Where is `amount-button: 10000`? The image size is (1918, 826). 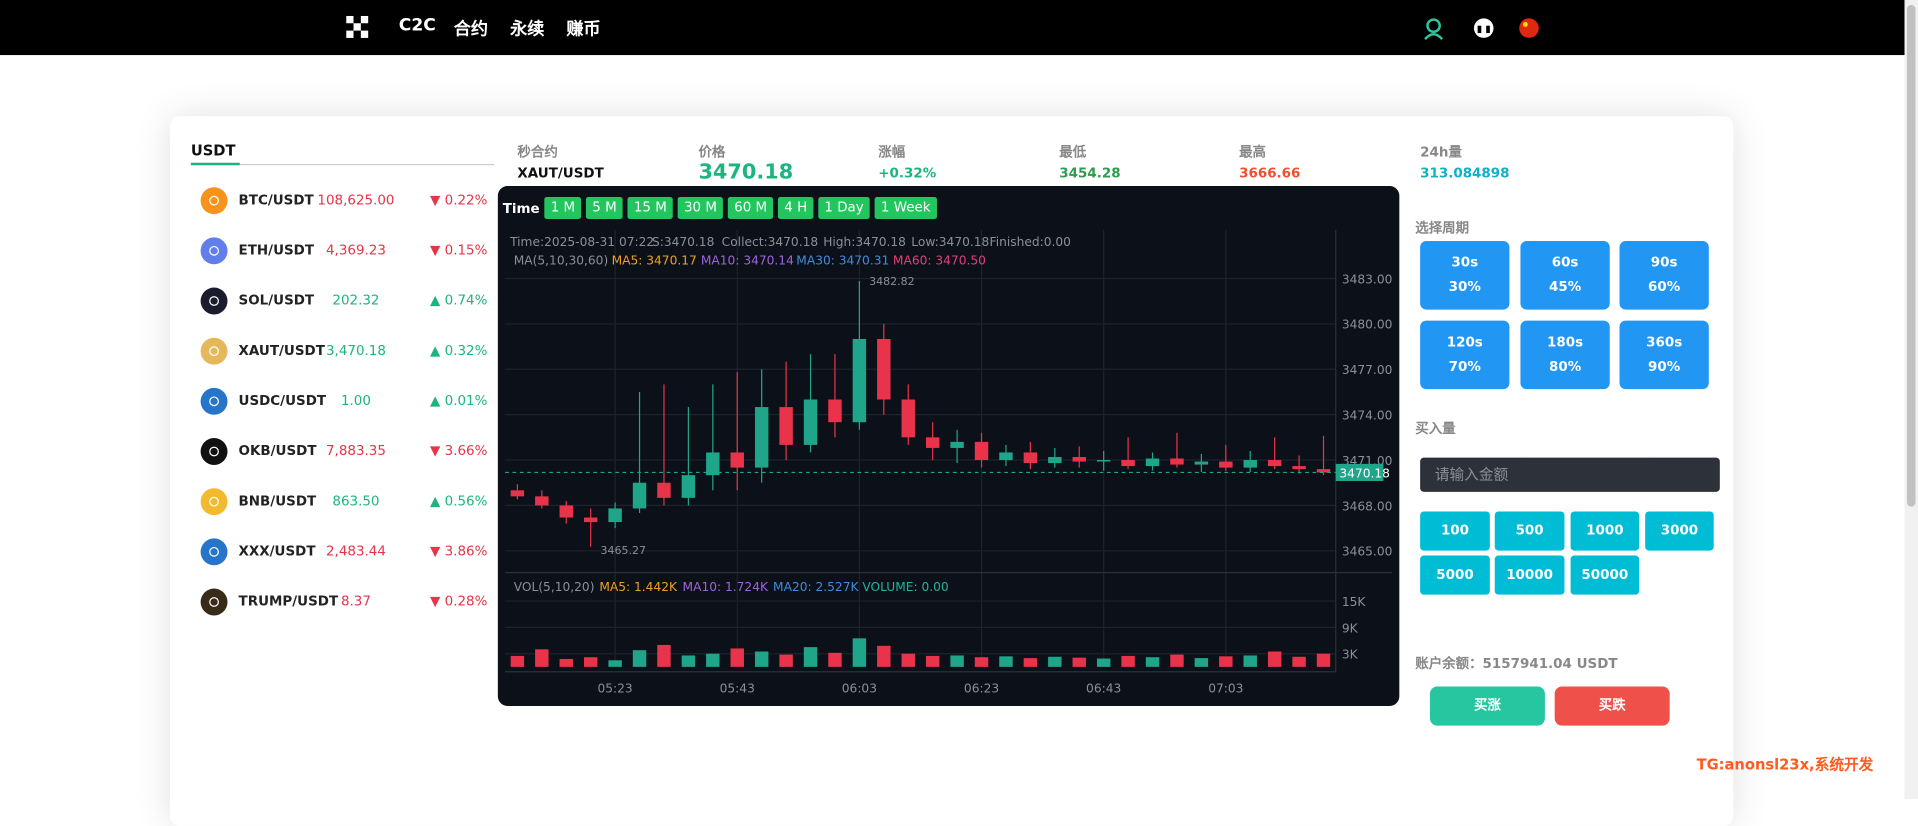
amount-button: 10000 is located at coordinates (1529, 575).